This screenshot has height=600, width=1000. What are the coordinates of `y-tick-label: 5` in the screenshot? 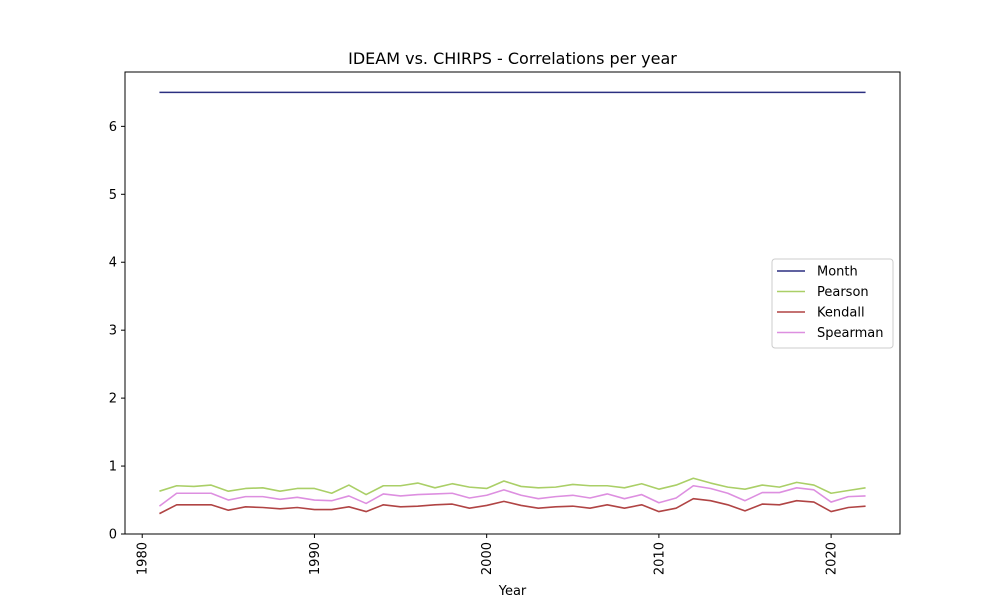 It's located at (113, 195).